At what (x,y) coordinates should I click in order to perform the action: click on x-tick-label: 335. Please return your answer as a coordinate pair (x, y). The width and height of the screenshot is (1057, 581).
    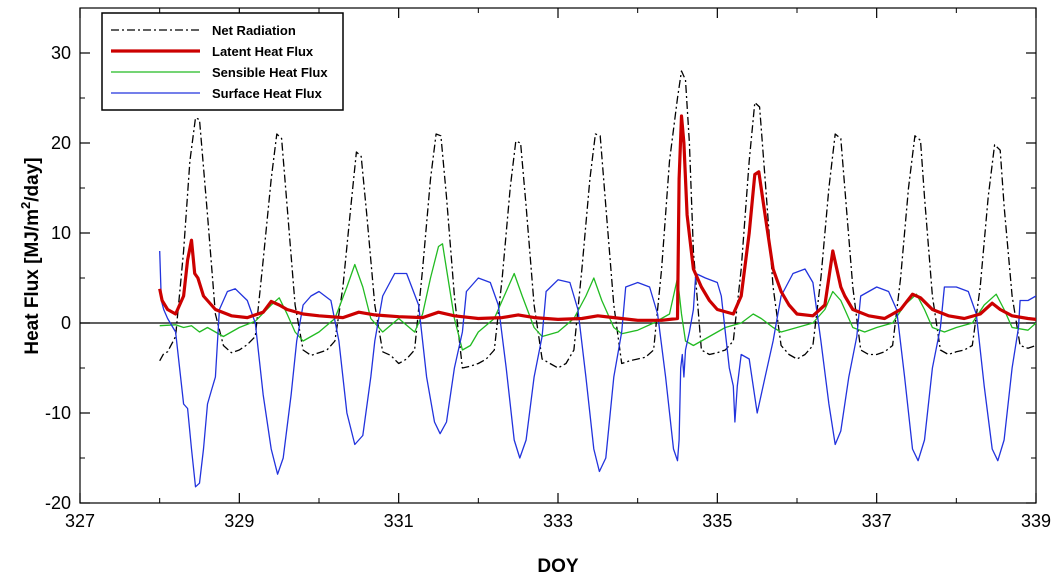
    Looking at the image, I should click on (717, 521).